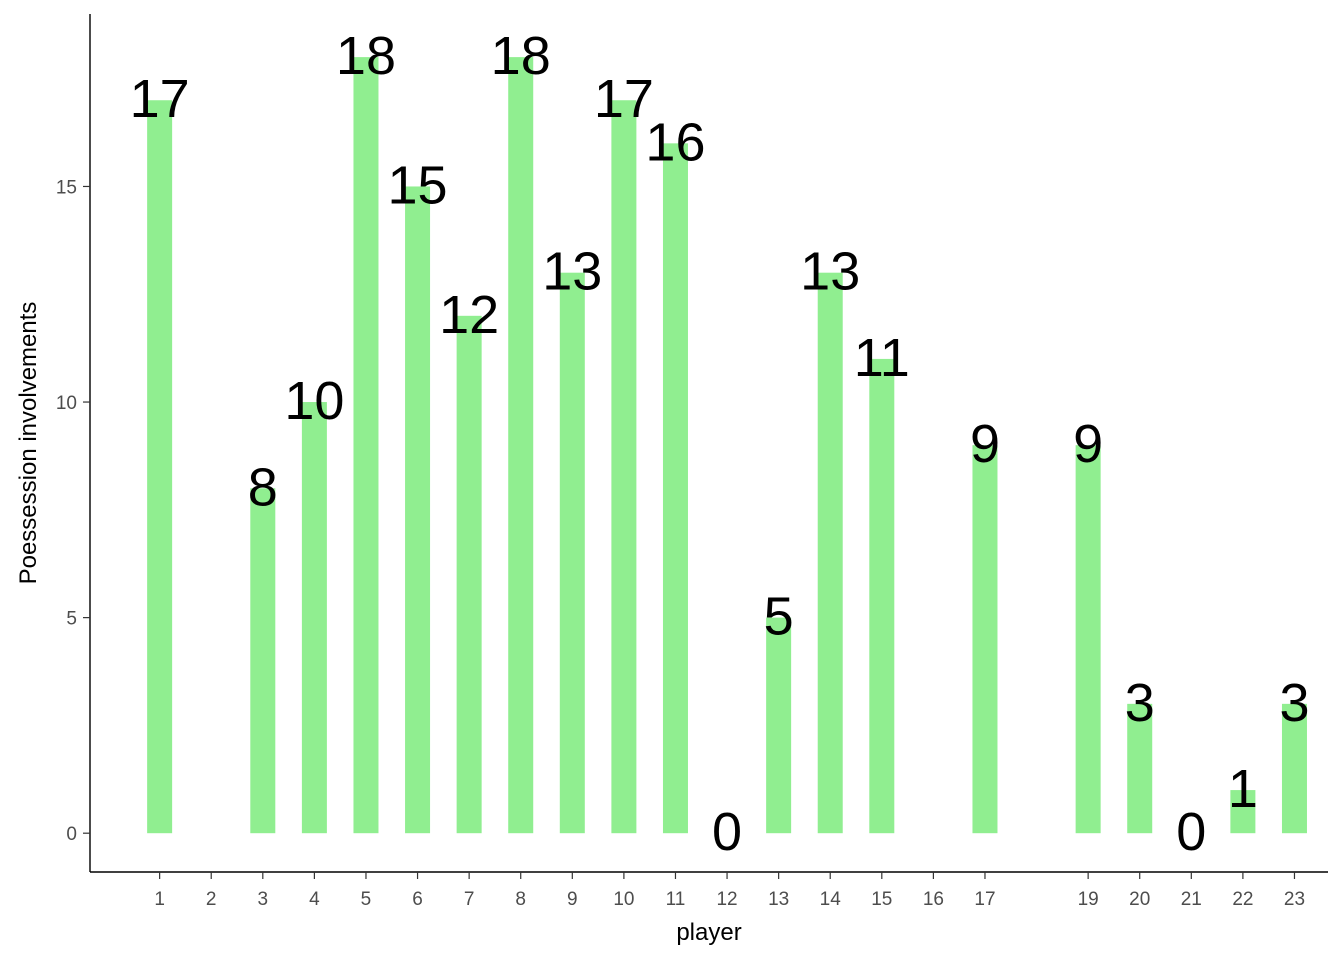  What do you see at coordinates (933, 899) in the screenshot?
I see `x-tick-label-16: 16` at bounding box center [933, 899].